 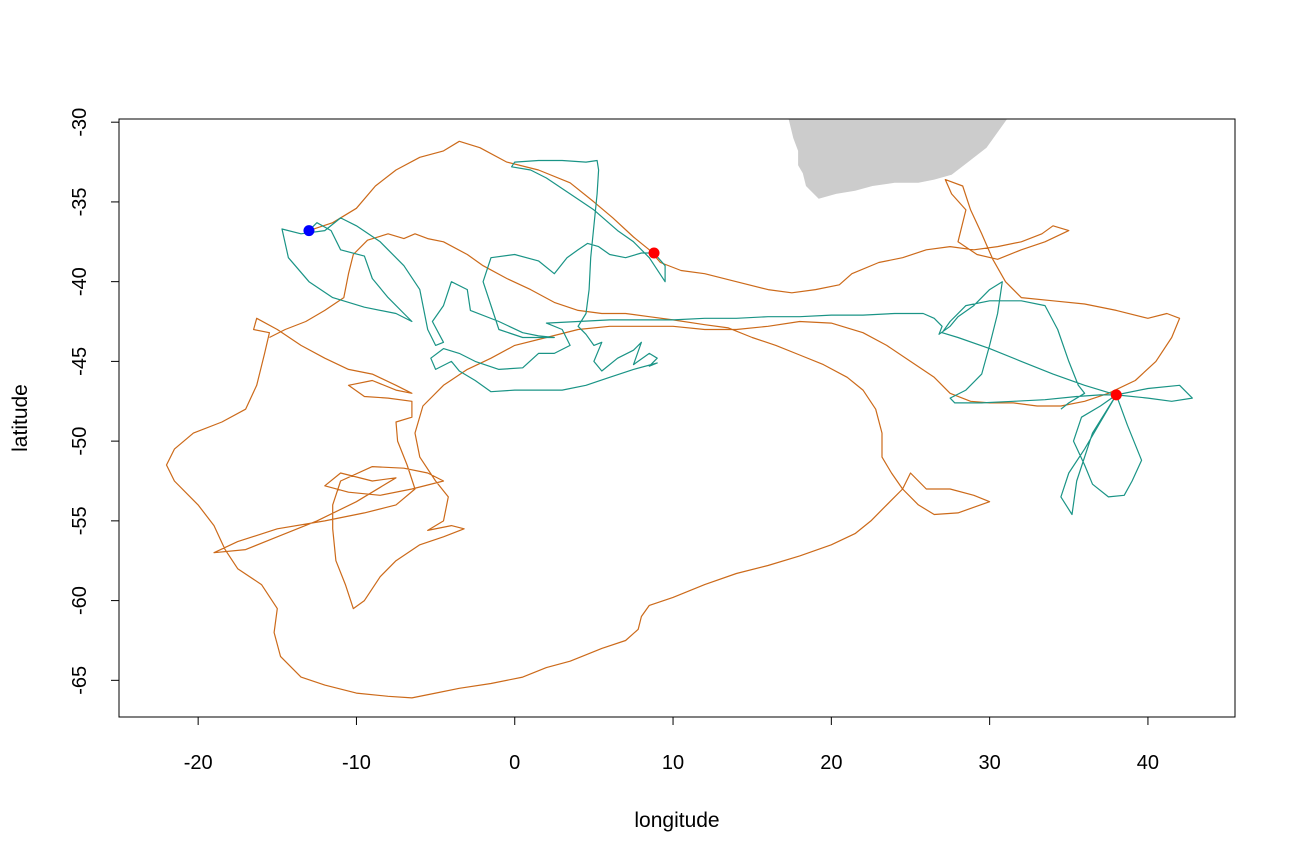 I want to click on markers-layer, so click(x=712, y=313).